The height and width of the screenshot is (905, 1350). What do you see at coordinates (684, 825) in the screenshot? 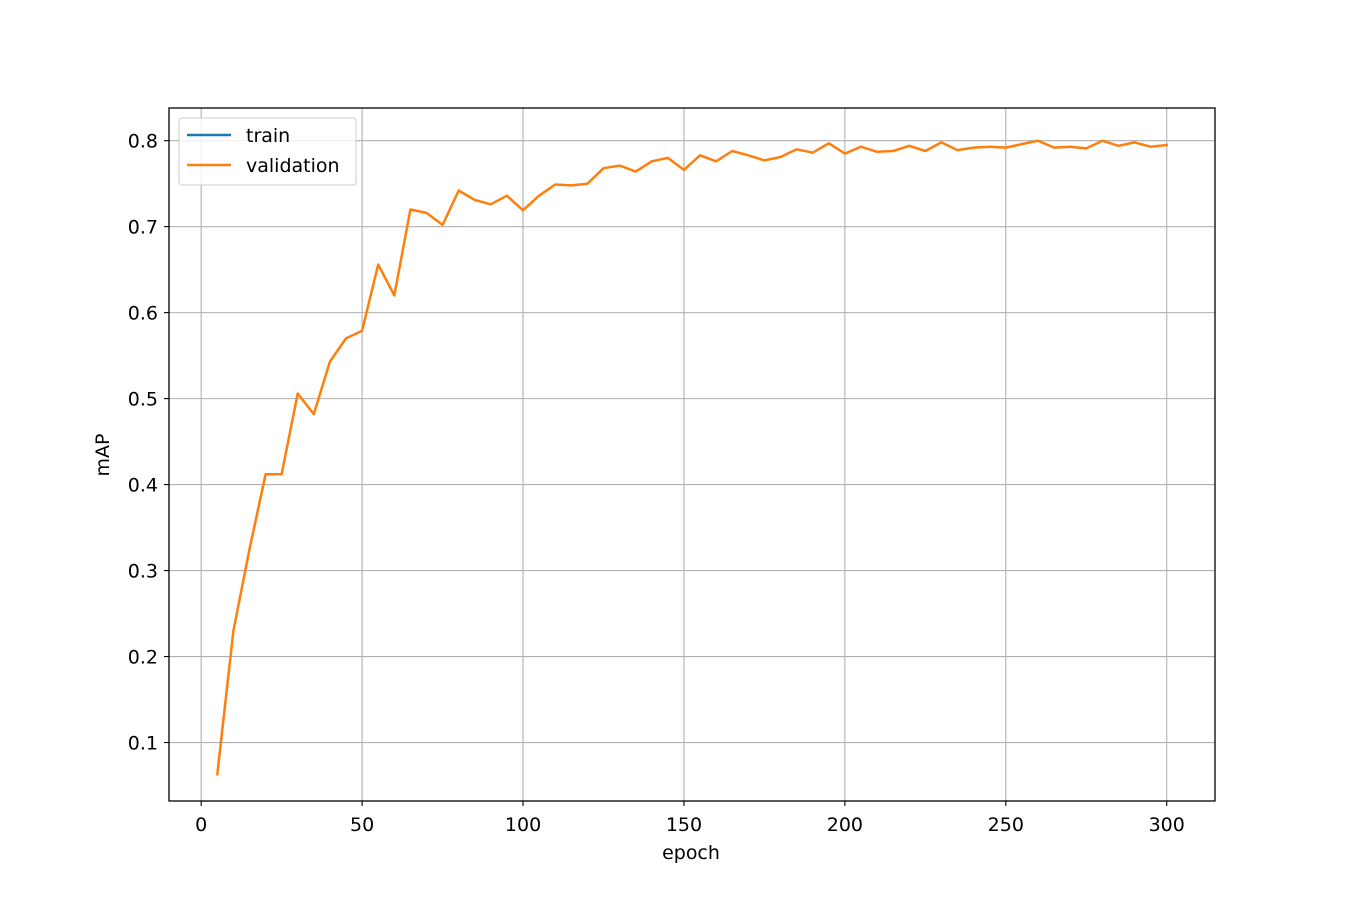
I see `x-tick-label: 150` at bounding box center [684, 825].